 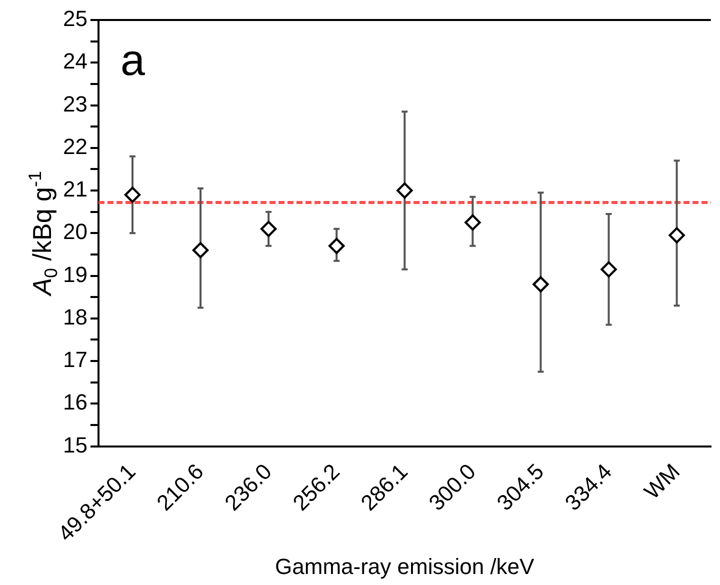 What do you see at coordinates (75, 402) in the screenshot?
I see `y-tick-label: 16` at bounding box center [75, 402].